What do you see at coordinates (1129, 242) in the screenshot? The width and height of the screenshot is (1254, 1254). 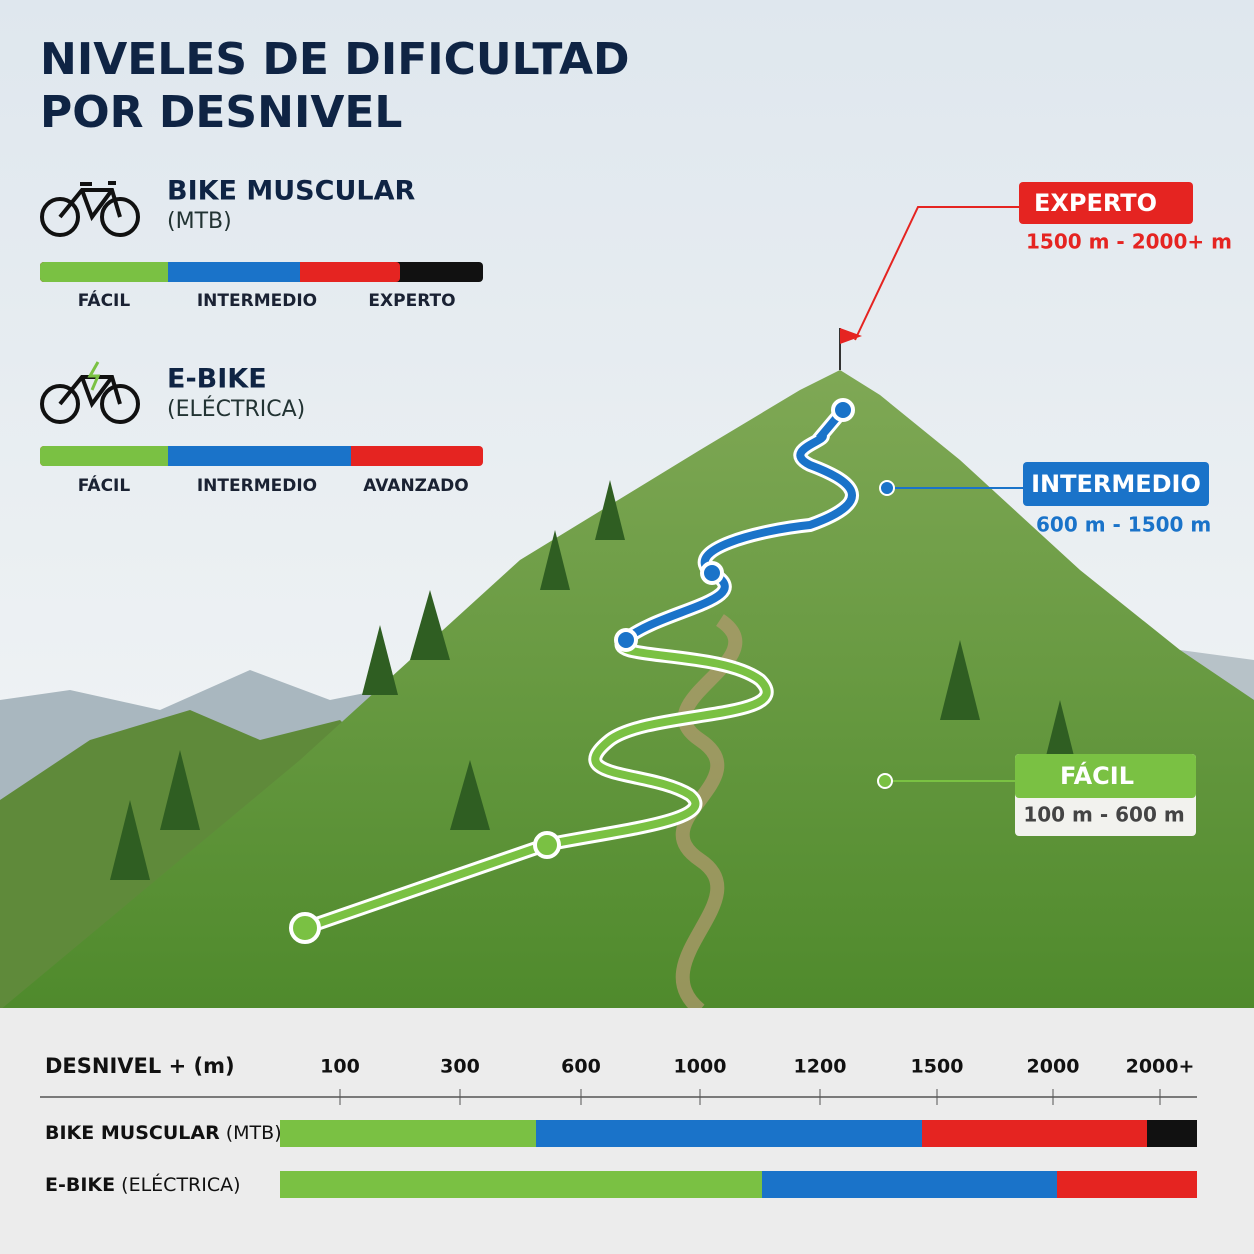 I see `callout-range: 1500 m - 2000+ m` at bounding box center [1129, 242].